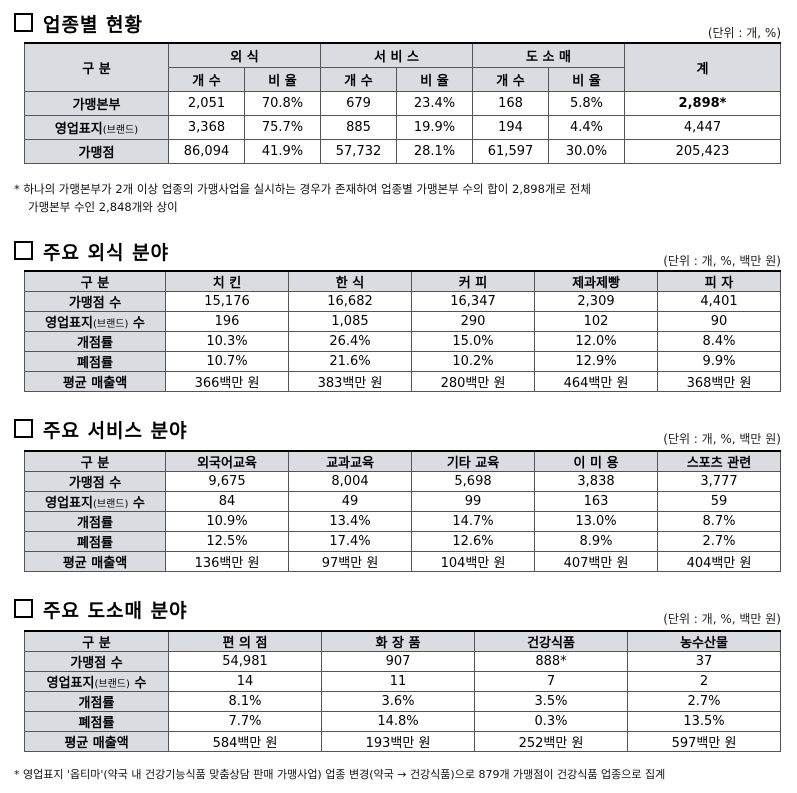  Describe the element at coordinates (402, 701) in the screenshot. I see `table-row: 개점률 8.1% 3.6% 3.5% 2.7%` at that location.